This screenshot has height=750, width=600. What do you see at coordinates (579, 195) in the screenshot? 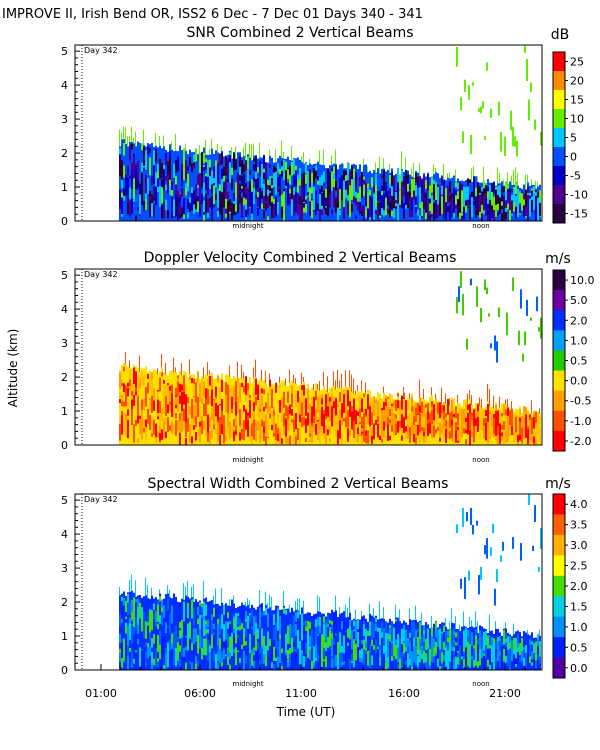
I see `colorbar-label: -10` at bounding box center [579, 195].